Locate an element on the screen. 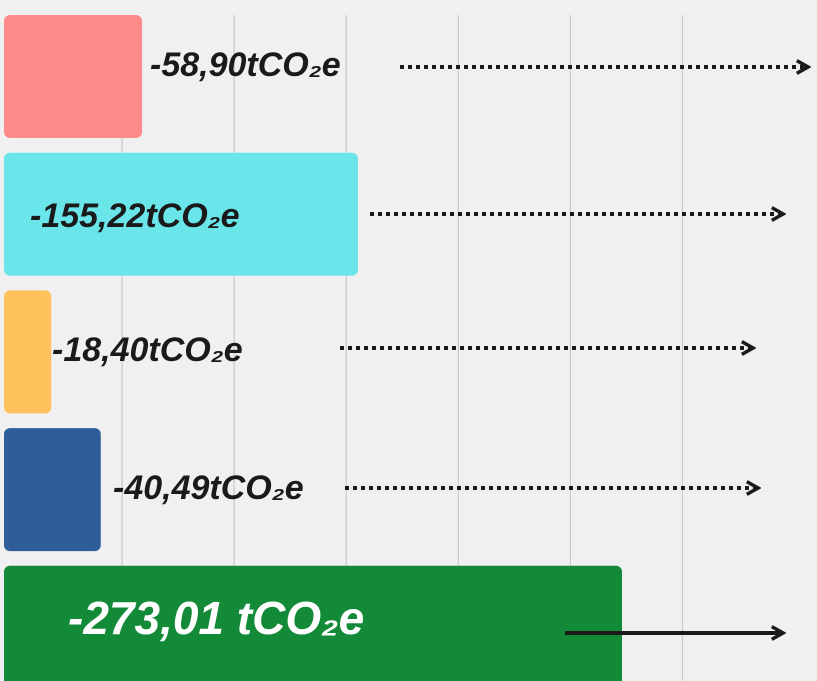 The width and height of the screenshot is (817, 681). value-label: -40,49tCO₂e is located at coordinates (208, 488).